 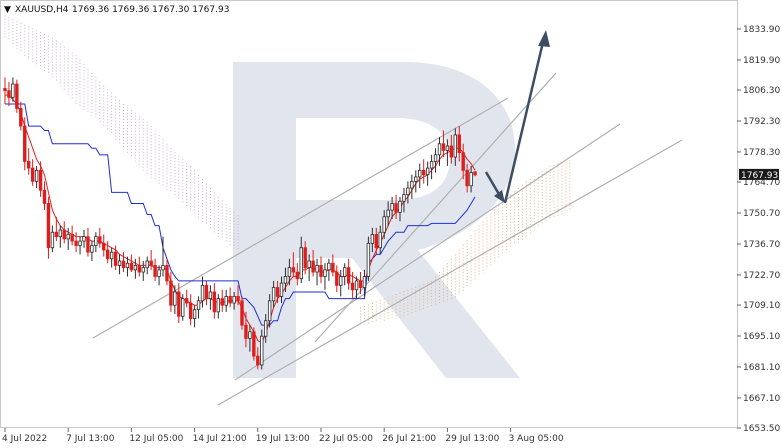 I want to click on ichimoku-cloud-lower, so click(x=465, y=243).